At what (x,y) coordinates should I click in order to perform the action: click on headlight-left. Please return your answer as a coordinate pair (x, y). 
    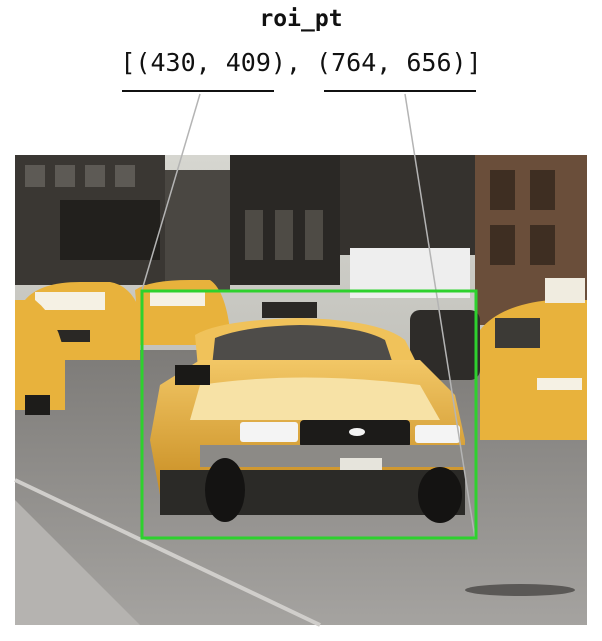
    Looking at the image, I should click on (269, 432).